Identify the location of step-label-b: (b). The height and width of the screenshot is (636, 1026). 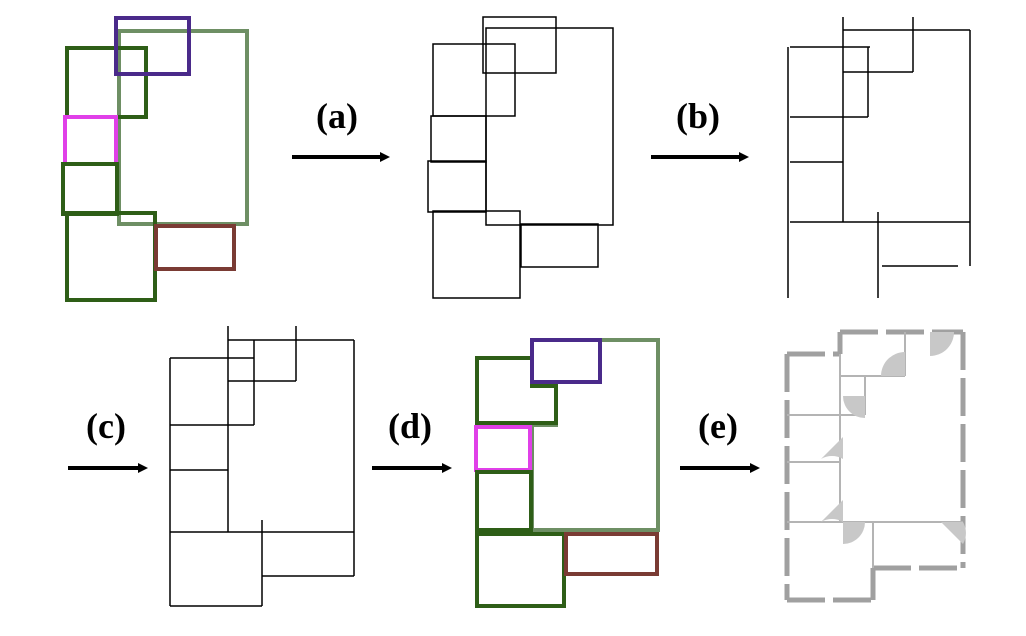
(698, 116).